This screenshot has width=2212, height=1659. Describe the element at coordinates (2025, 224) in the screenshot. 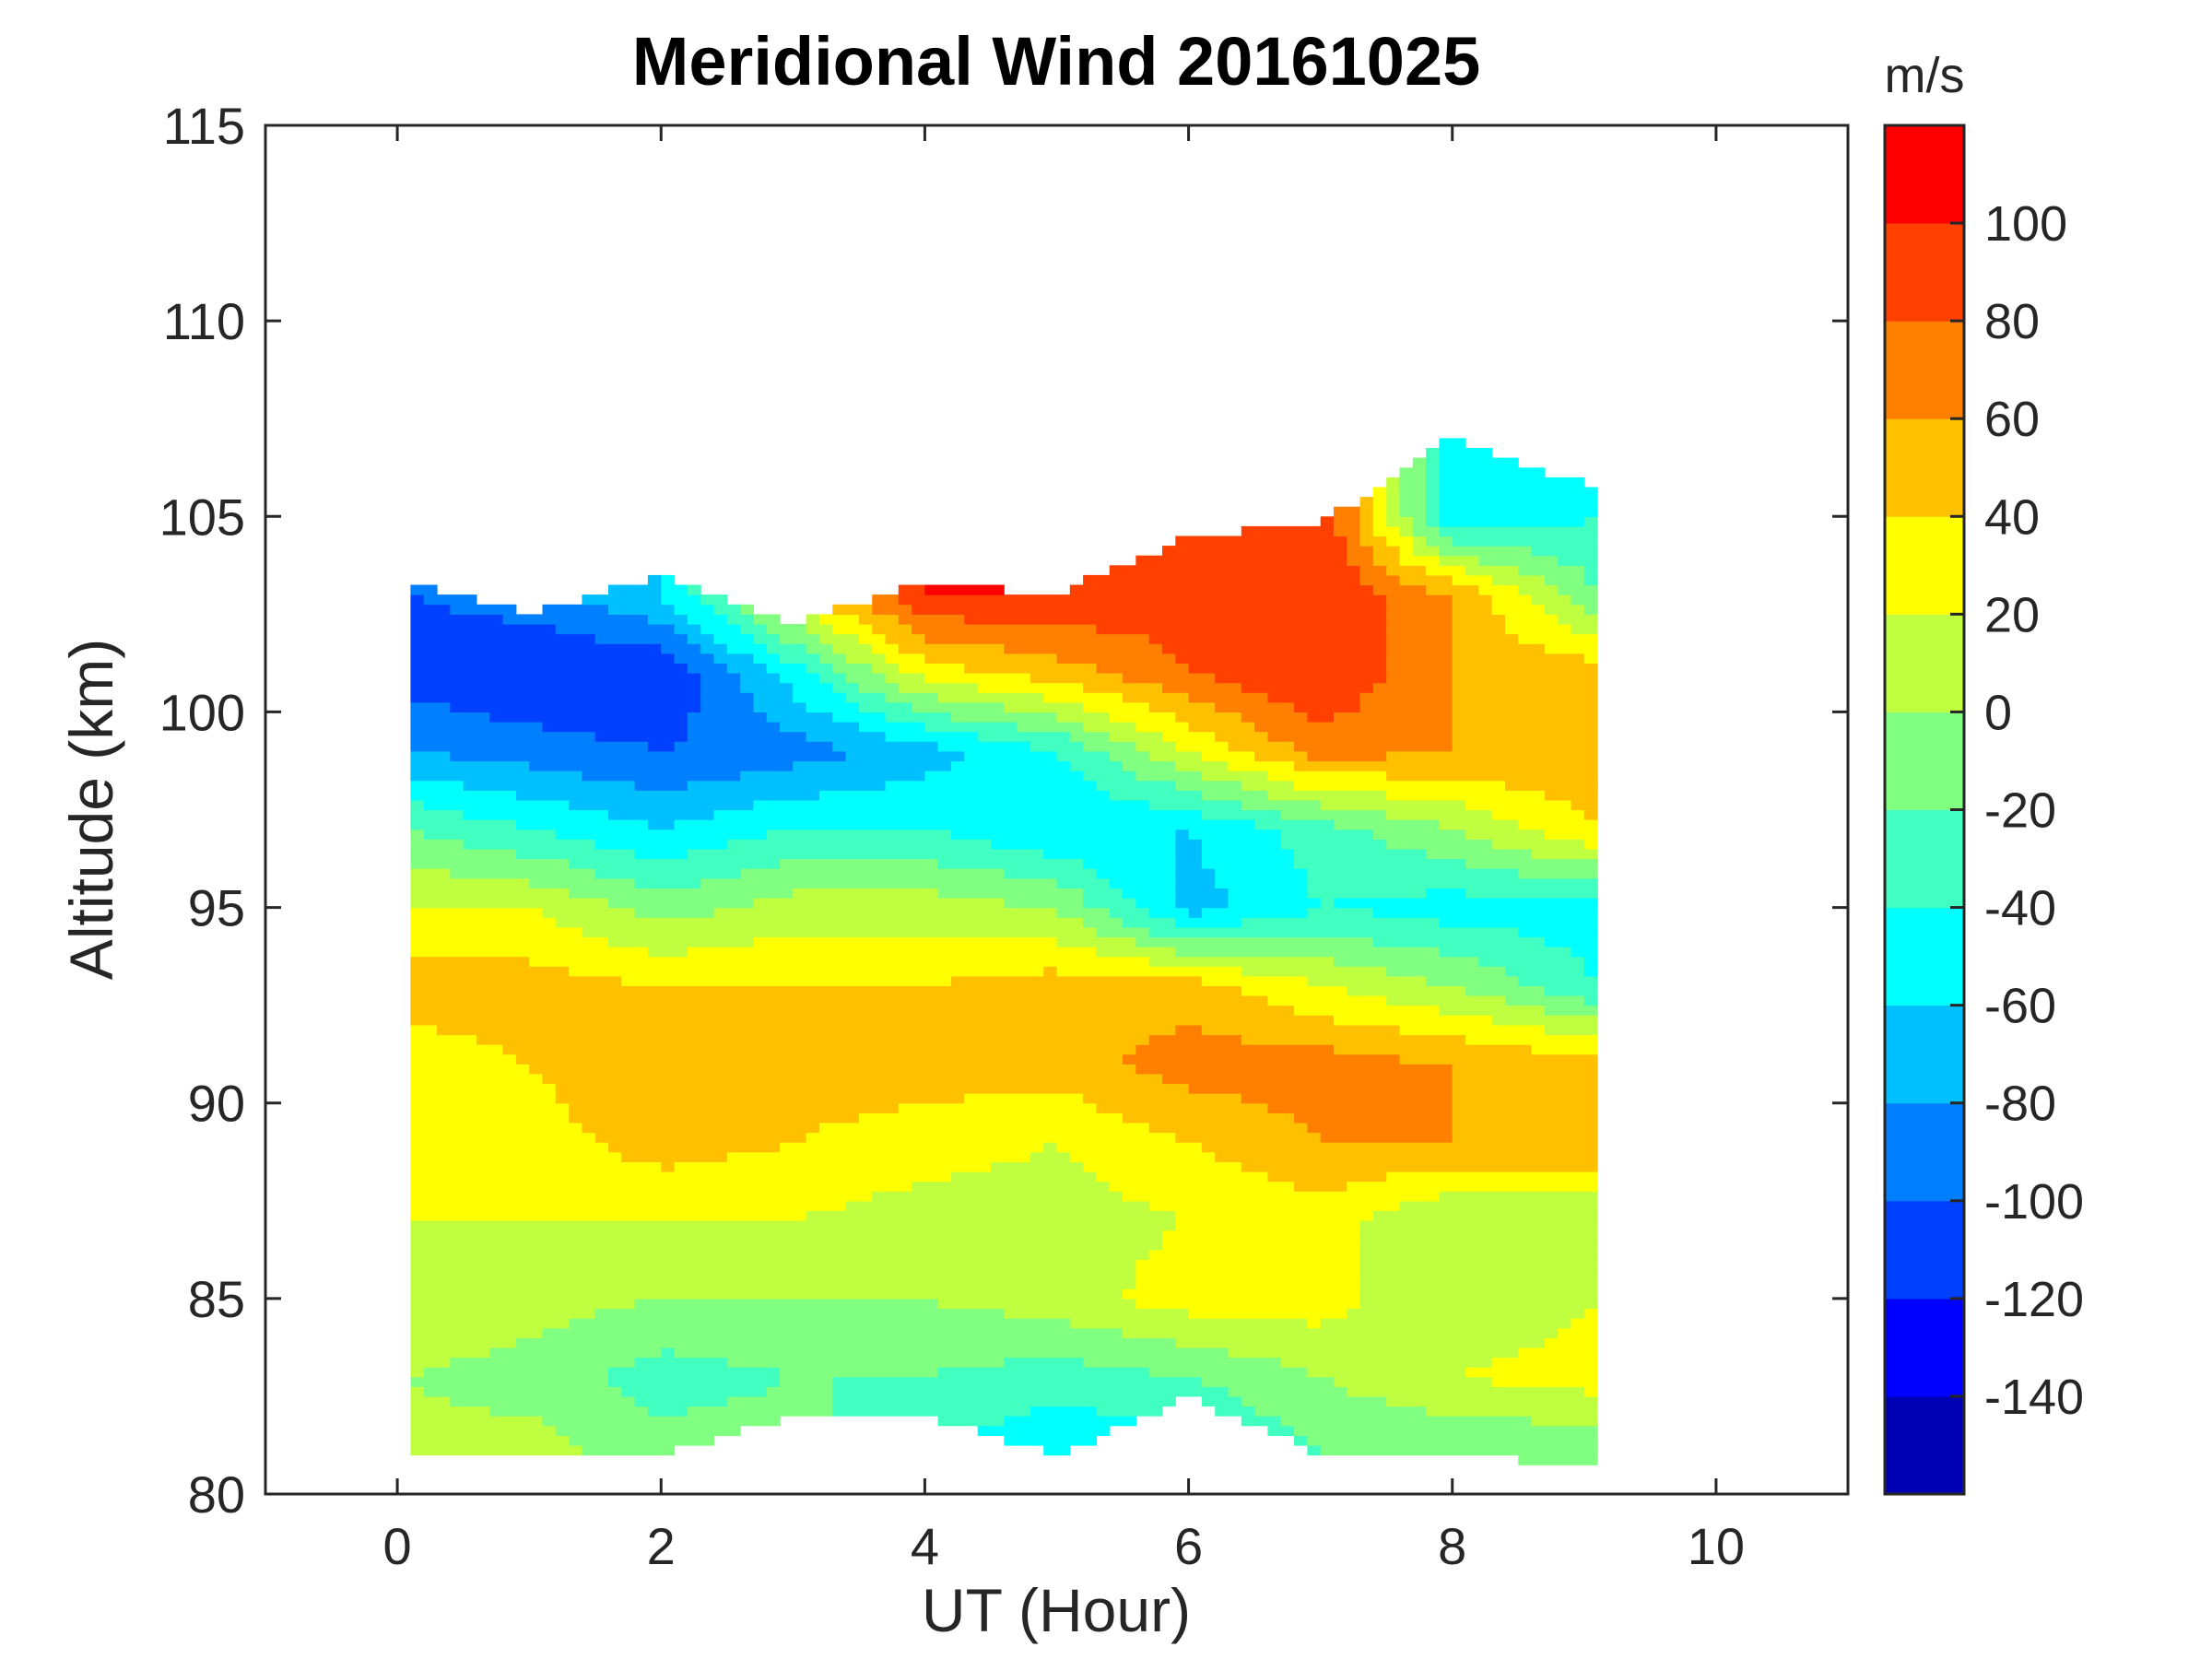

I see `colorbar-tick-label: 100` at that location.